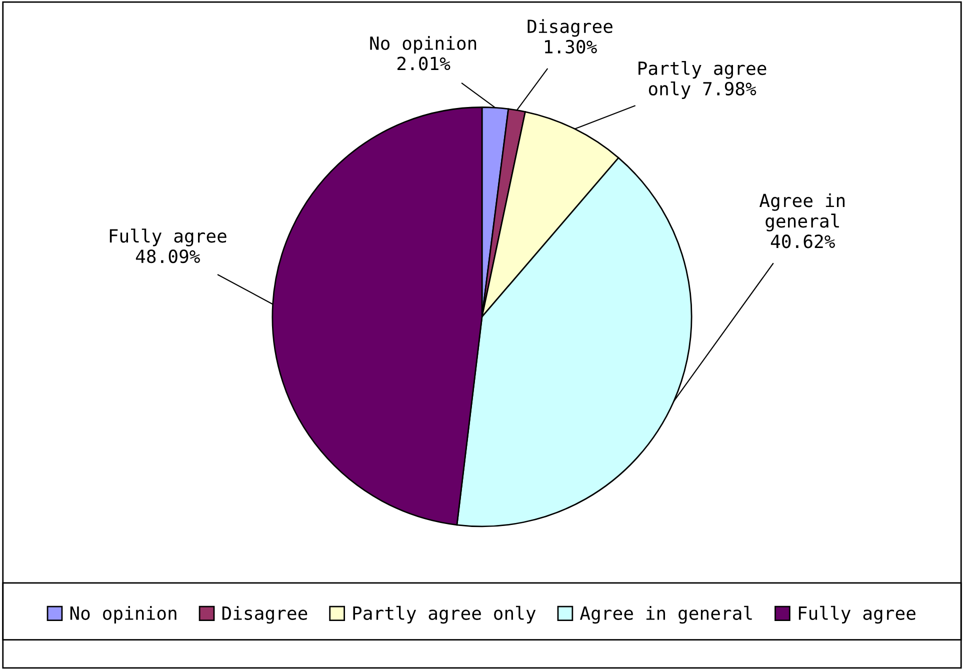 Image resolution: width=964 pixels, height=670 pixels. I want to click on legend-label: Partly agree only, so click(444, 615).